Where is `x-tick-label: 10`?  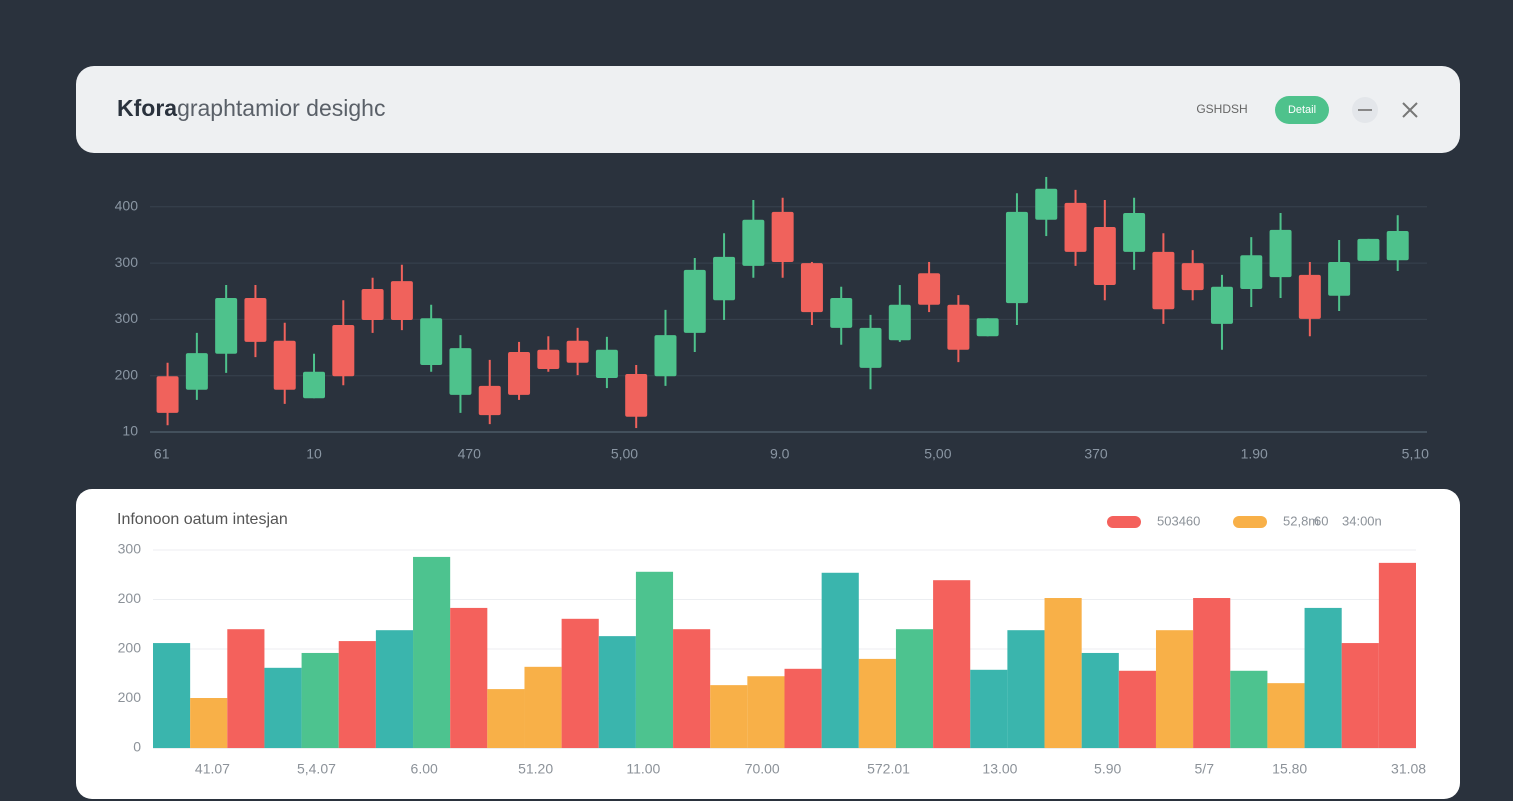
x-tick-label: 10 is located at coordinates (314, 454).